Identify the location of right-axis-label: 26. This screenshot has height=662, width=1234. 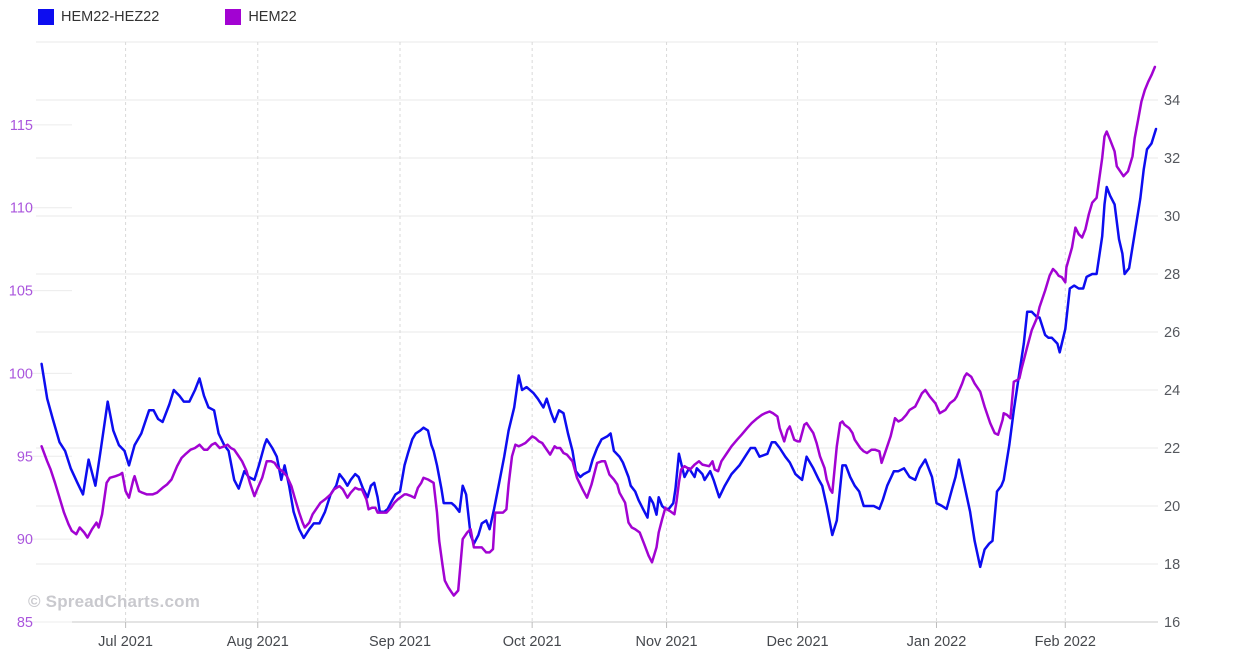
(1172, 333).